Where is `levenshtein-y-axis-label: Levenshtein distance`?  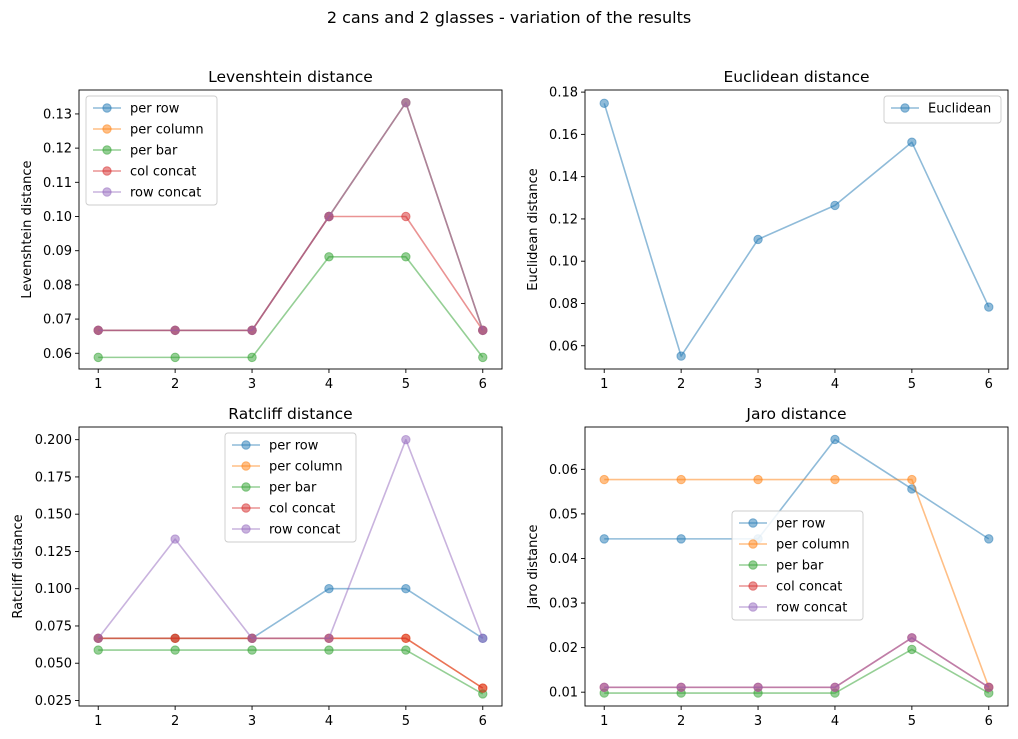
levenshtein-y-axis-label: Levenshtein distance is located at coordinates (27, 229).